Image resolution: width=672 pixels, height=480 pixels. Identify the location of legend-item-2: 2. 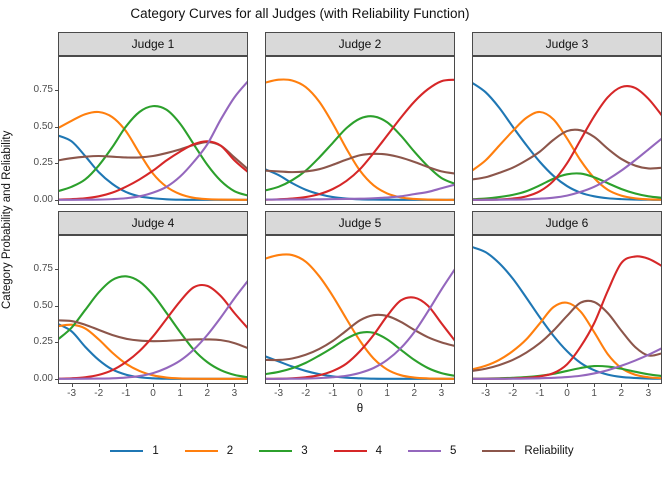
(209, 451).